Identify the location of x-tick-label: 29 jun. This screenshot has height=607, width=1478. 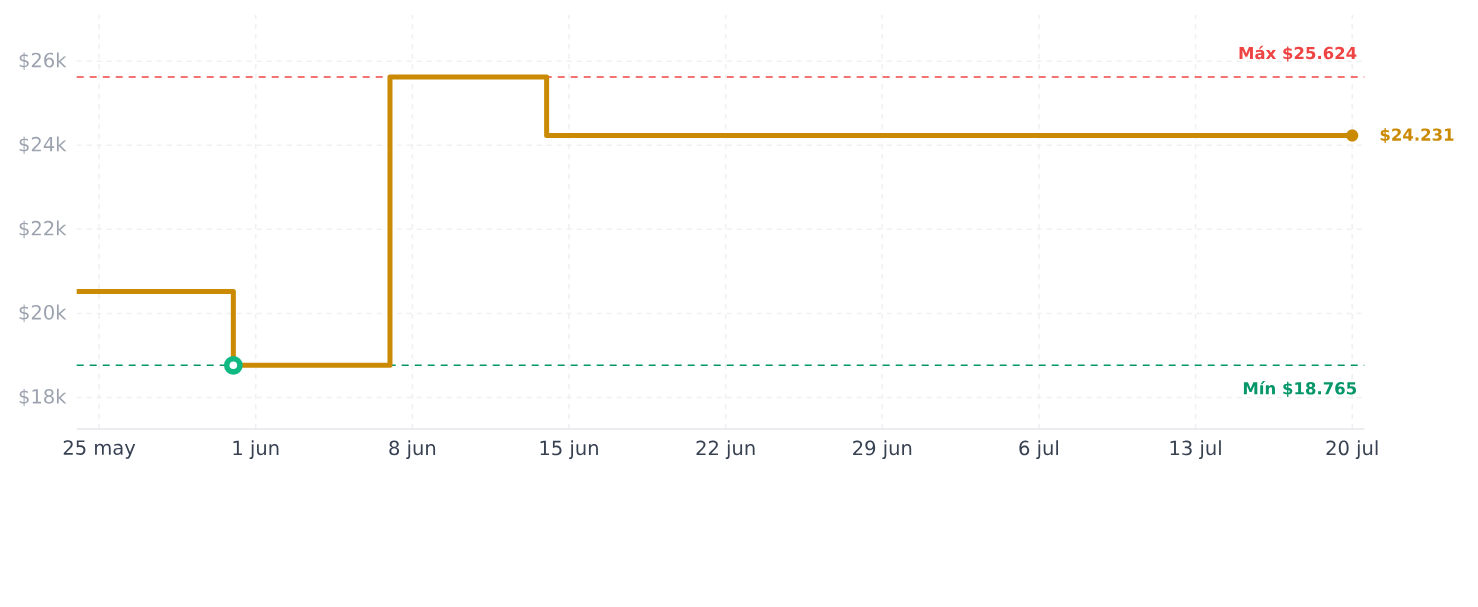
(882, 450).